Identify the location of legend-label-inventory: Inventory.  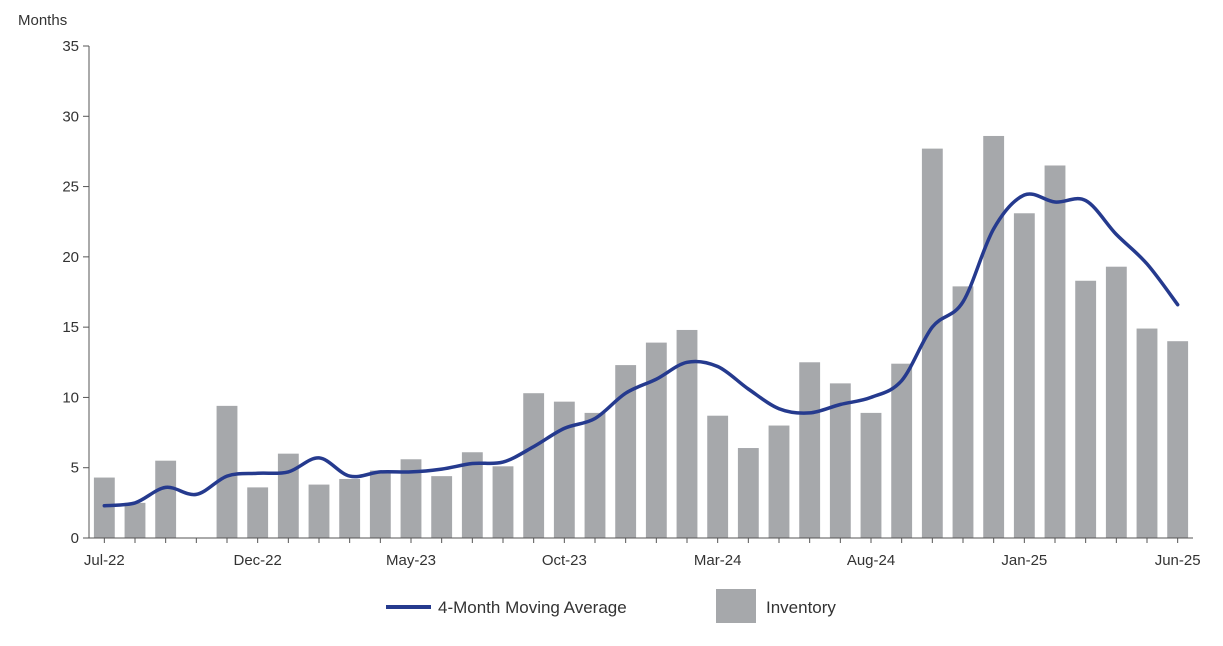
(801, 607).